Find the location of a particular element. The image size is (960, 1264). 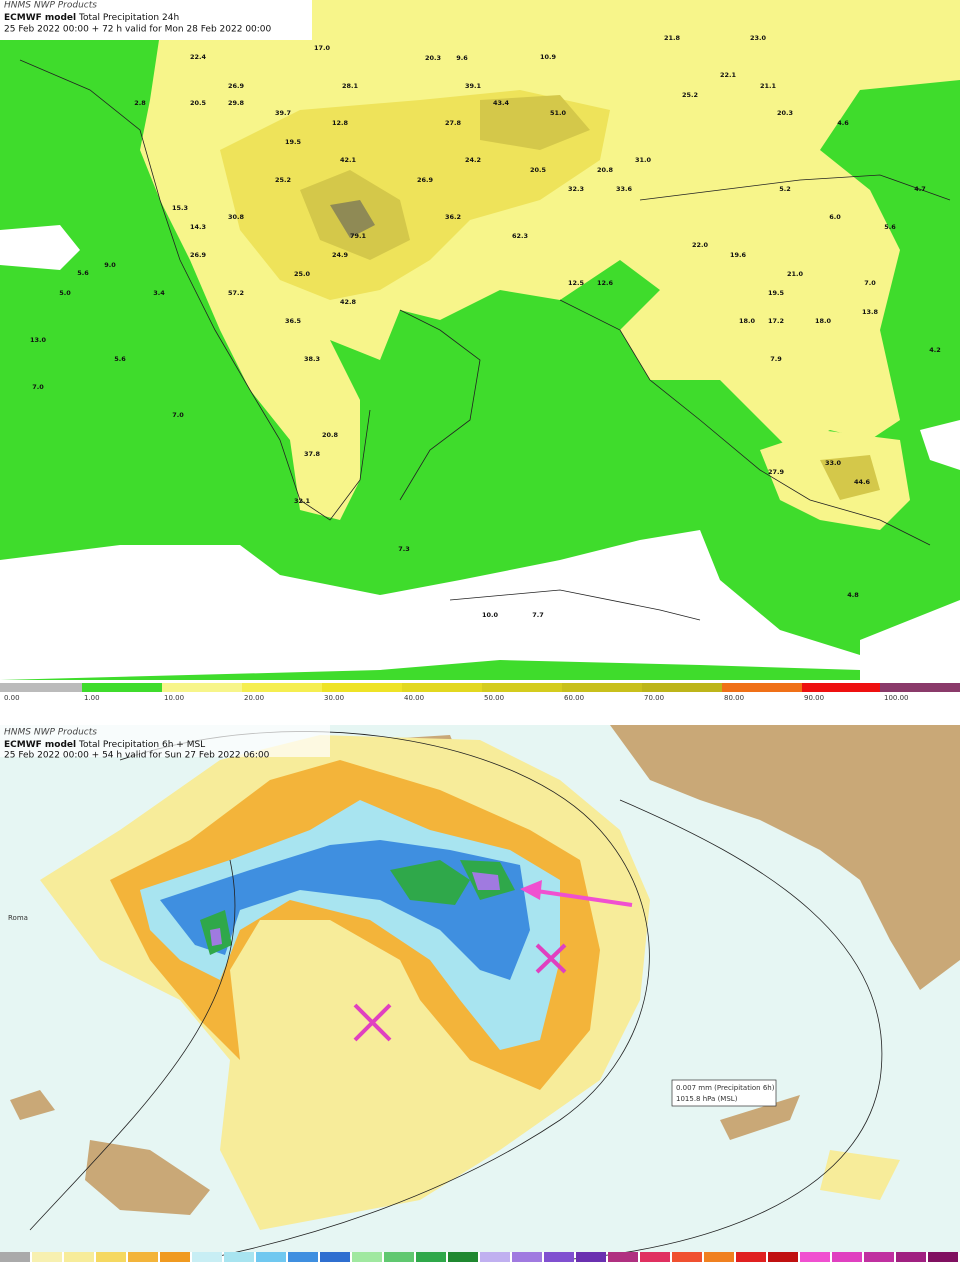

precip-green is located at coordinates (357, 907).